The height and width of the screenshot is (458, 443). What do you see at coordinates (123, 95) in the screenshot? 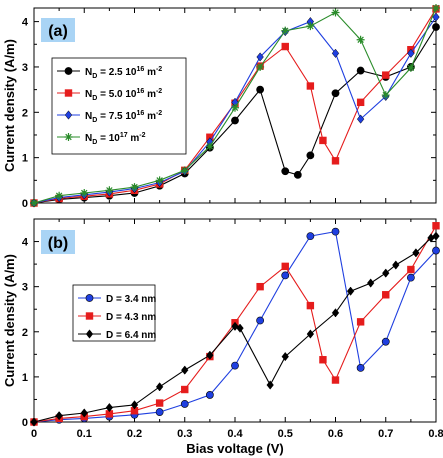
I see `legend-label: ND = 5.0 1016 m-2` at bounding box center [123, 95].